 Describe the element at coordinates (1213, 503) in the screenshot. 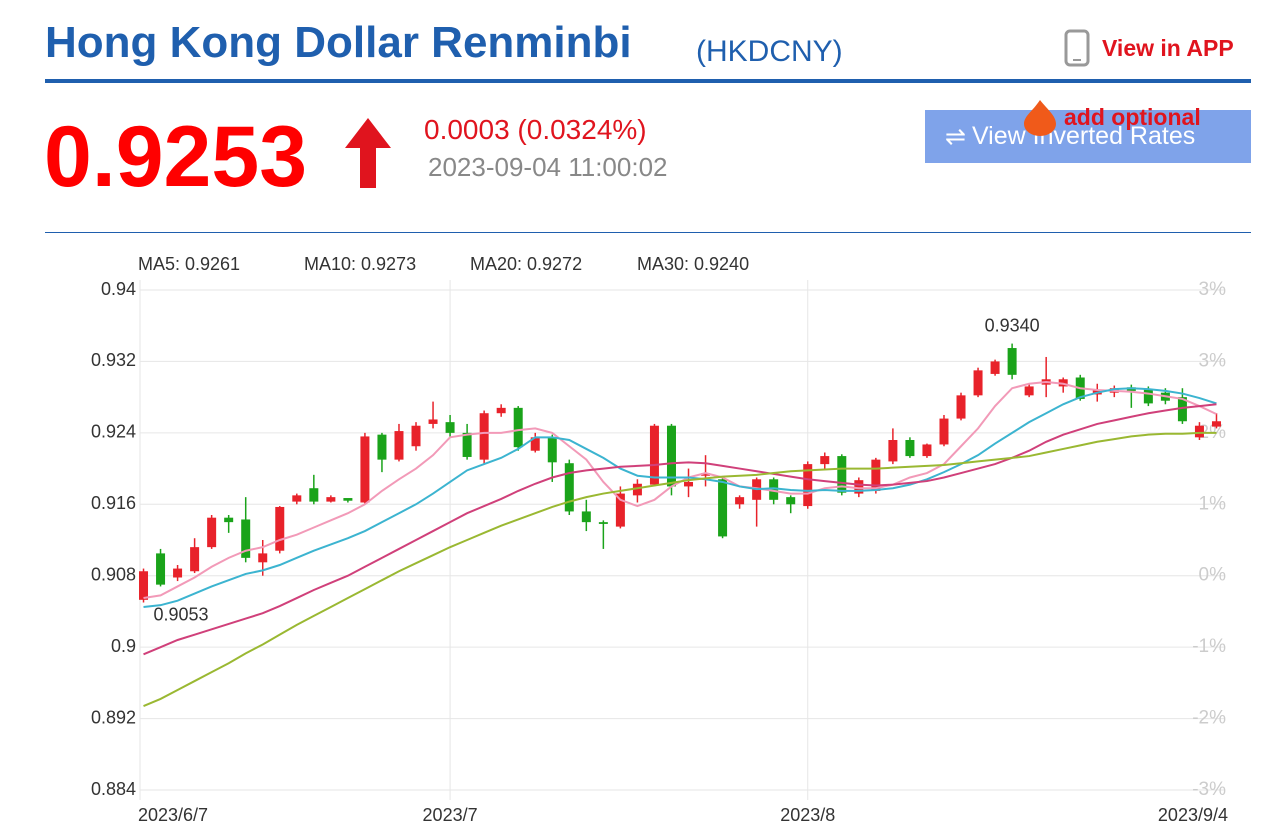

I see `right-tick-label: 1%` at that location.